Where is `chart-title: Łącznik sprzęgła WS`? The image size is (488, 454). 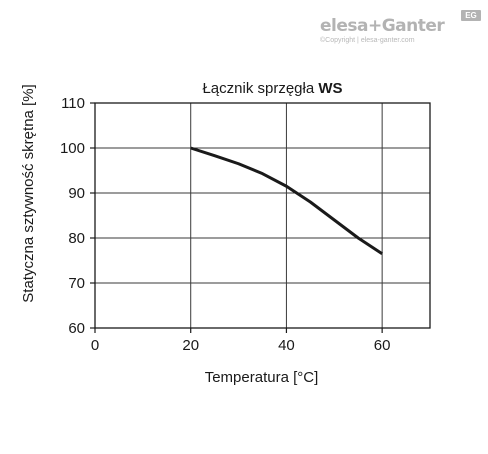
chart-title: Łącznik sprzęgła WS is located at coordinates (272, 88).